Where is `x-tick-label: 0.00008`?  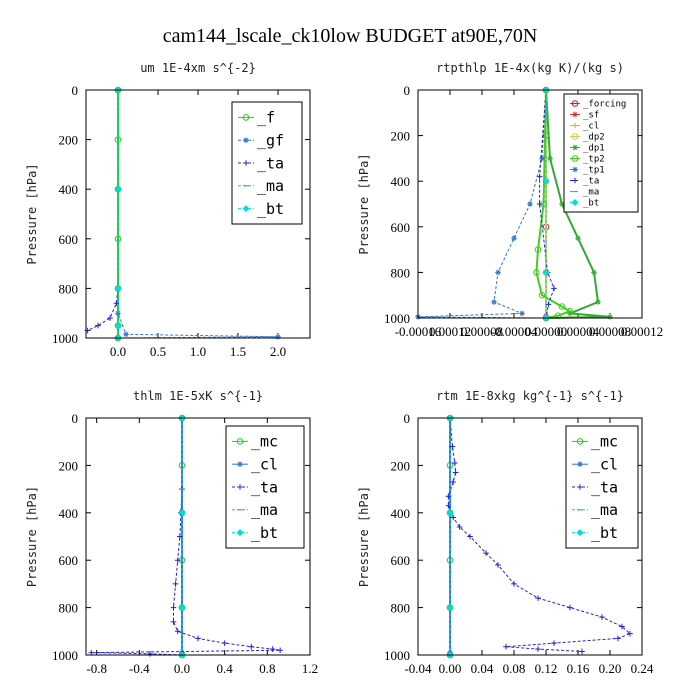 x-tick-label: 0.00008 is located at coordinates (482, 331).